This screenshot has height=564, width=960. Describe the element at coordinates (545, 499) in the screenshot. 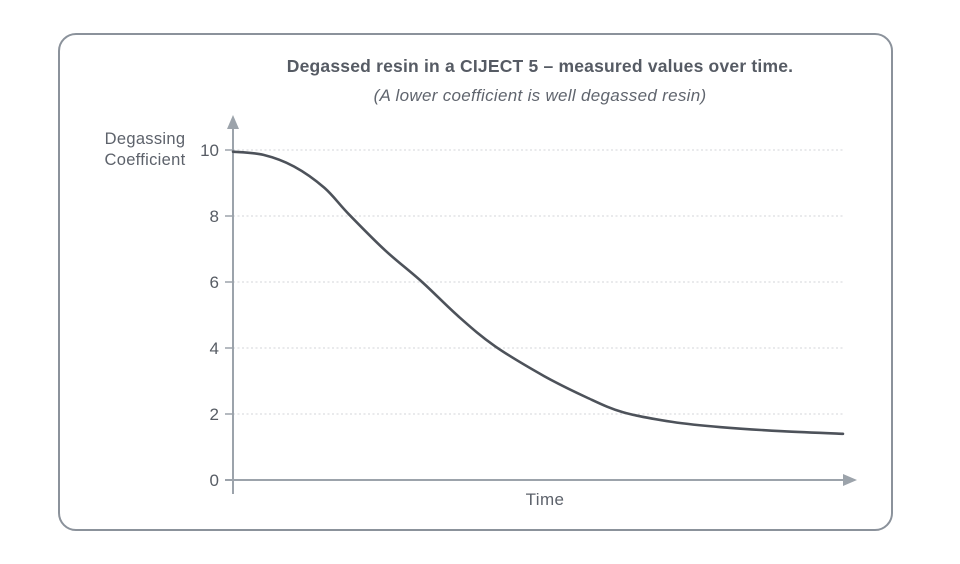

I see `x-axis-title: Time` at that location.